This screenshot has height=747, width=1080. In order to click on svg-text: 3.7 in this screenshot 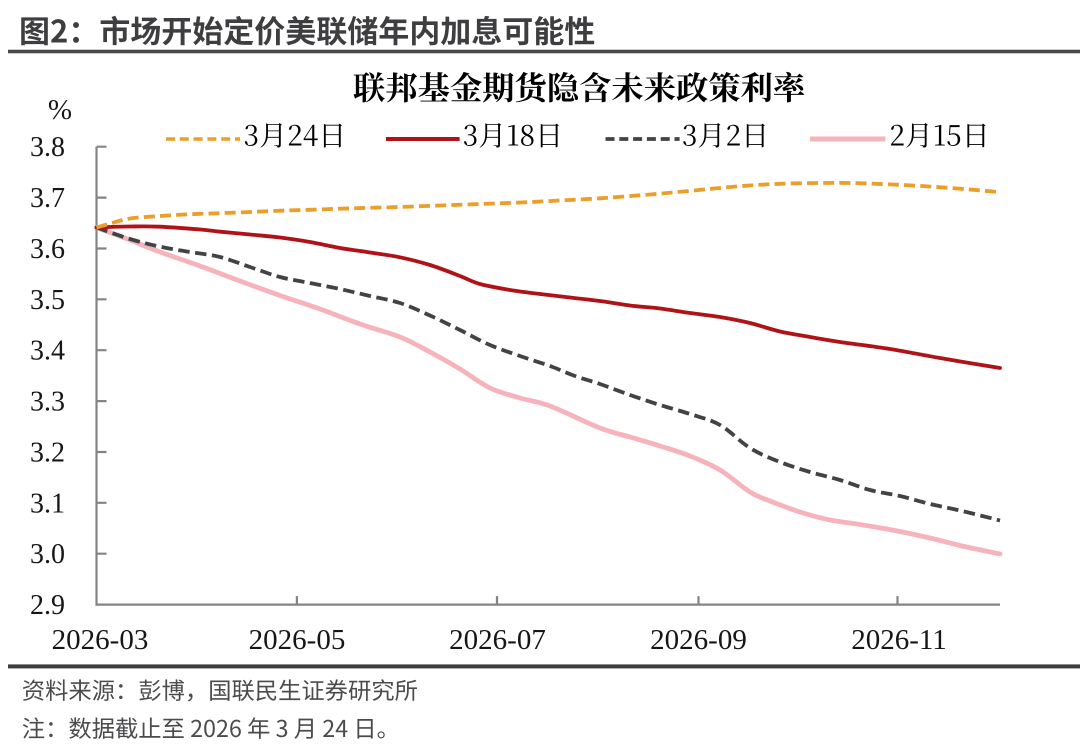, I will do `click(47, 198)`.